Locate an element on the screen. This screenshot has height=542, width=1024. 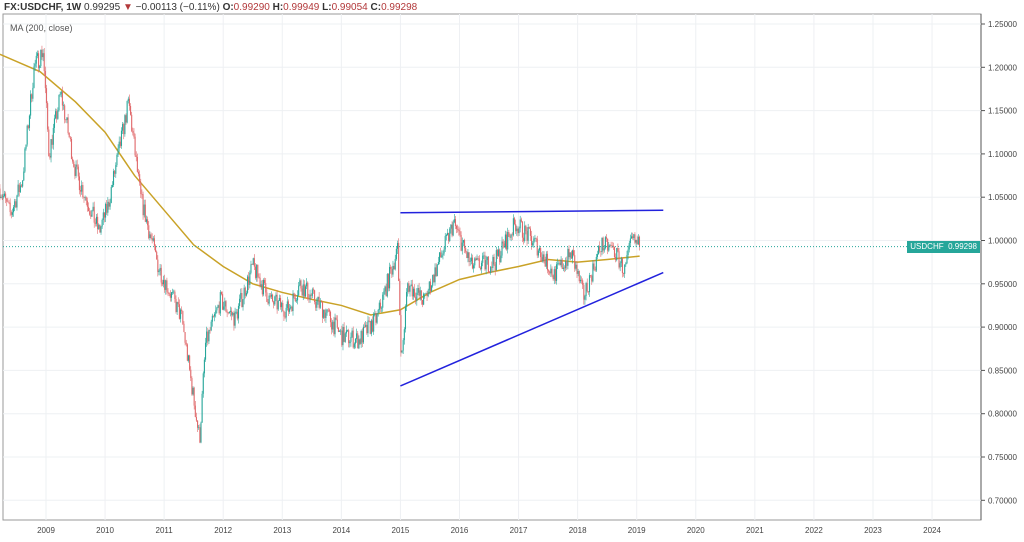
x-tick-label: 2020 is located at coordinates (696, 530).